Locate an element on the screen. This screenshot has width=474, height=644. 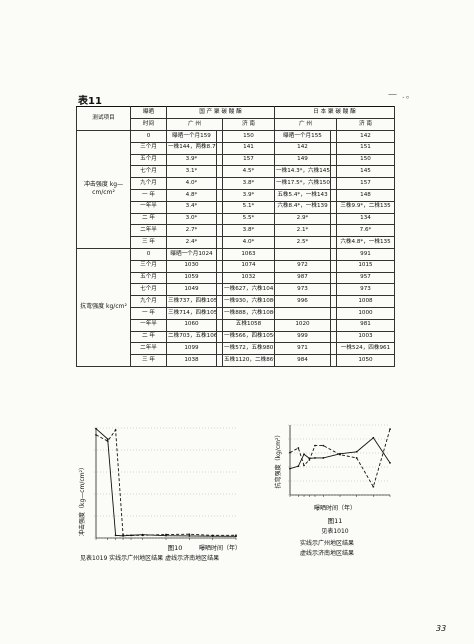
value-cell: 957 is located at coordinates (365, 278).